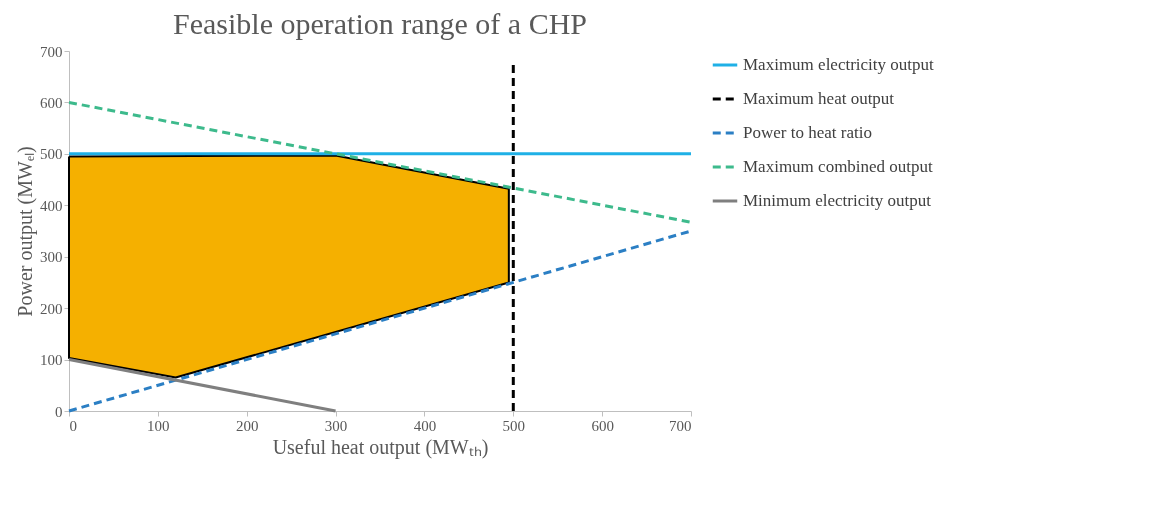  I want to click on y-tick-label: 200, so click(51, 308).